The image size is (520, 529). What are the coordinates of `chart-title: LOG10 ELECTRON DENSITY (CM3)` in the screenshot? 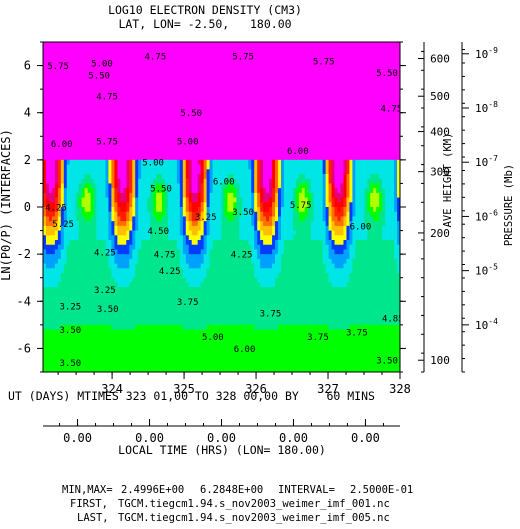 It's located at (205, 10).